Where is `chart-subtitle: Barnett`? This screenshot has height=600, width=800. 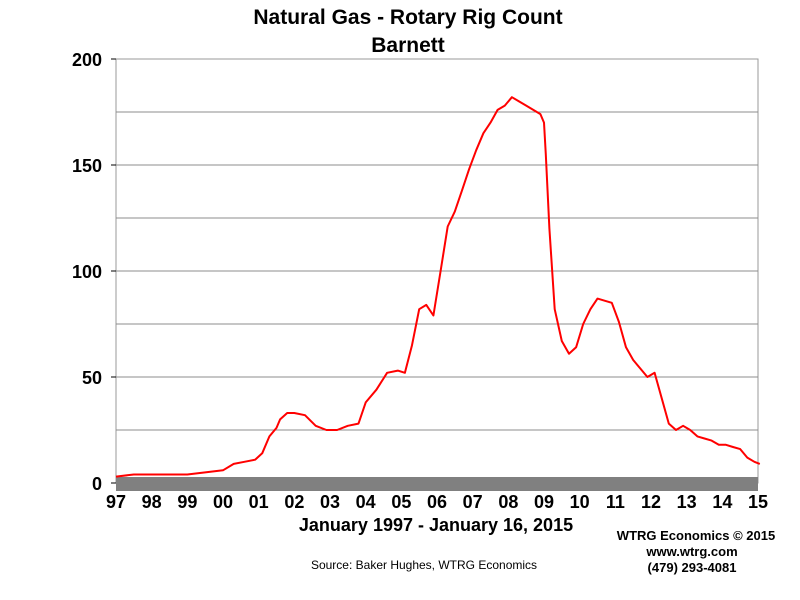
chart-subtitle: Barnett is located at coordinates (408, 45).